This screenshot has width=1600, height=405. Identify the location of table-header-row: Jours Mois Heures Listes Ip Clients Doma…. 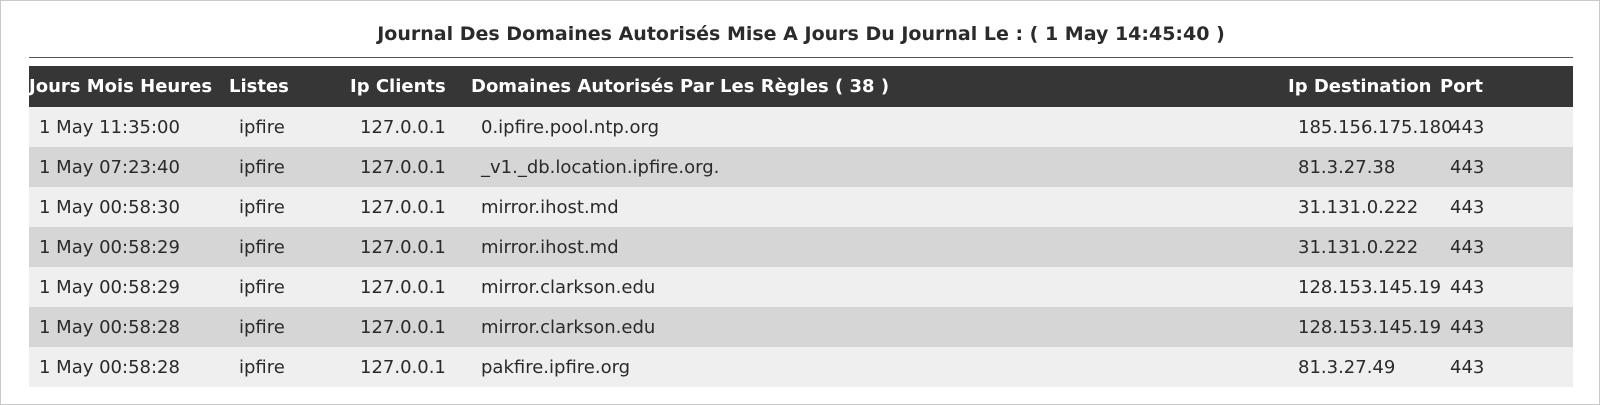
(801, 86).